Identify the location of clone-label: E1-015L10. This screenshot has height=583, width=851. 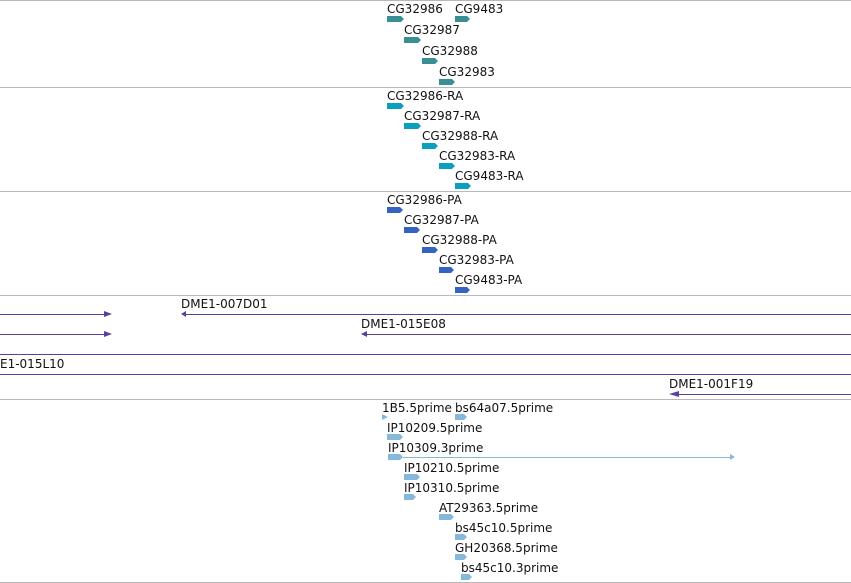
(32, 364).